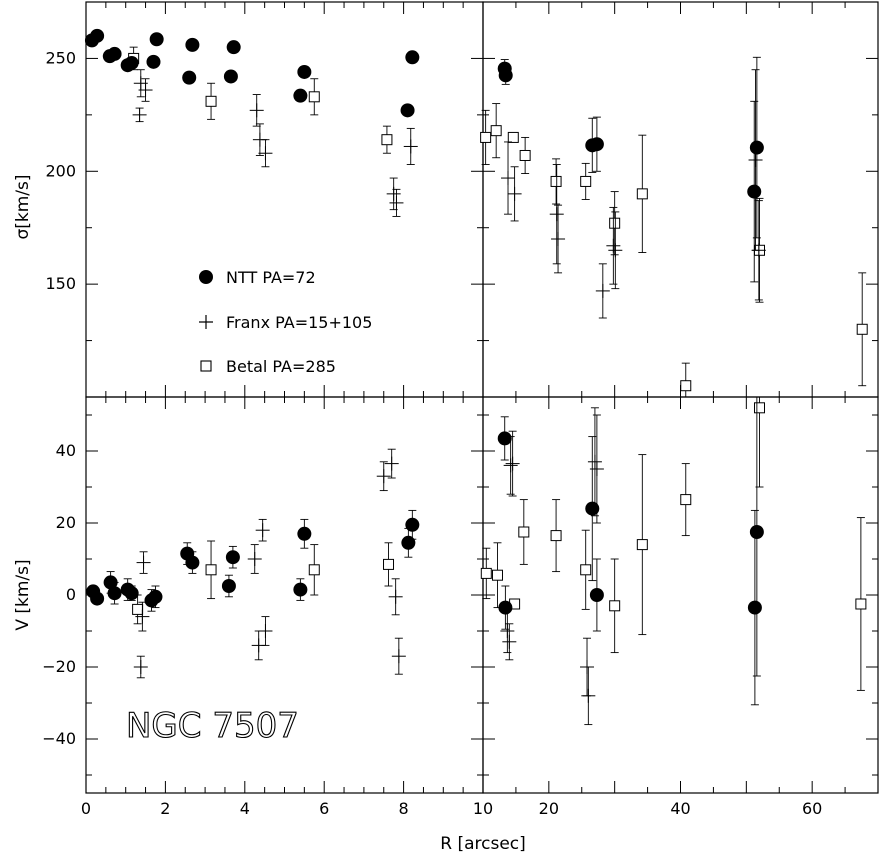 This screenshot has width=880, height=857. What do you see at coordinates (324, 808) in the screenshot?
I see `v_inner-xtick-label: 6` at bounding box center [324, 808].